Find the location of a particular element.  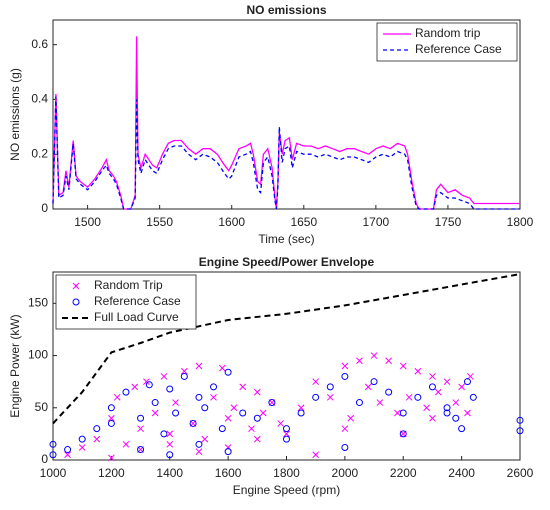

legend-swatch is located at coordinates (76, 302).